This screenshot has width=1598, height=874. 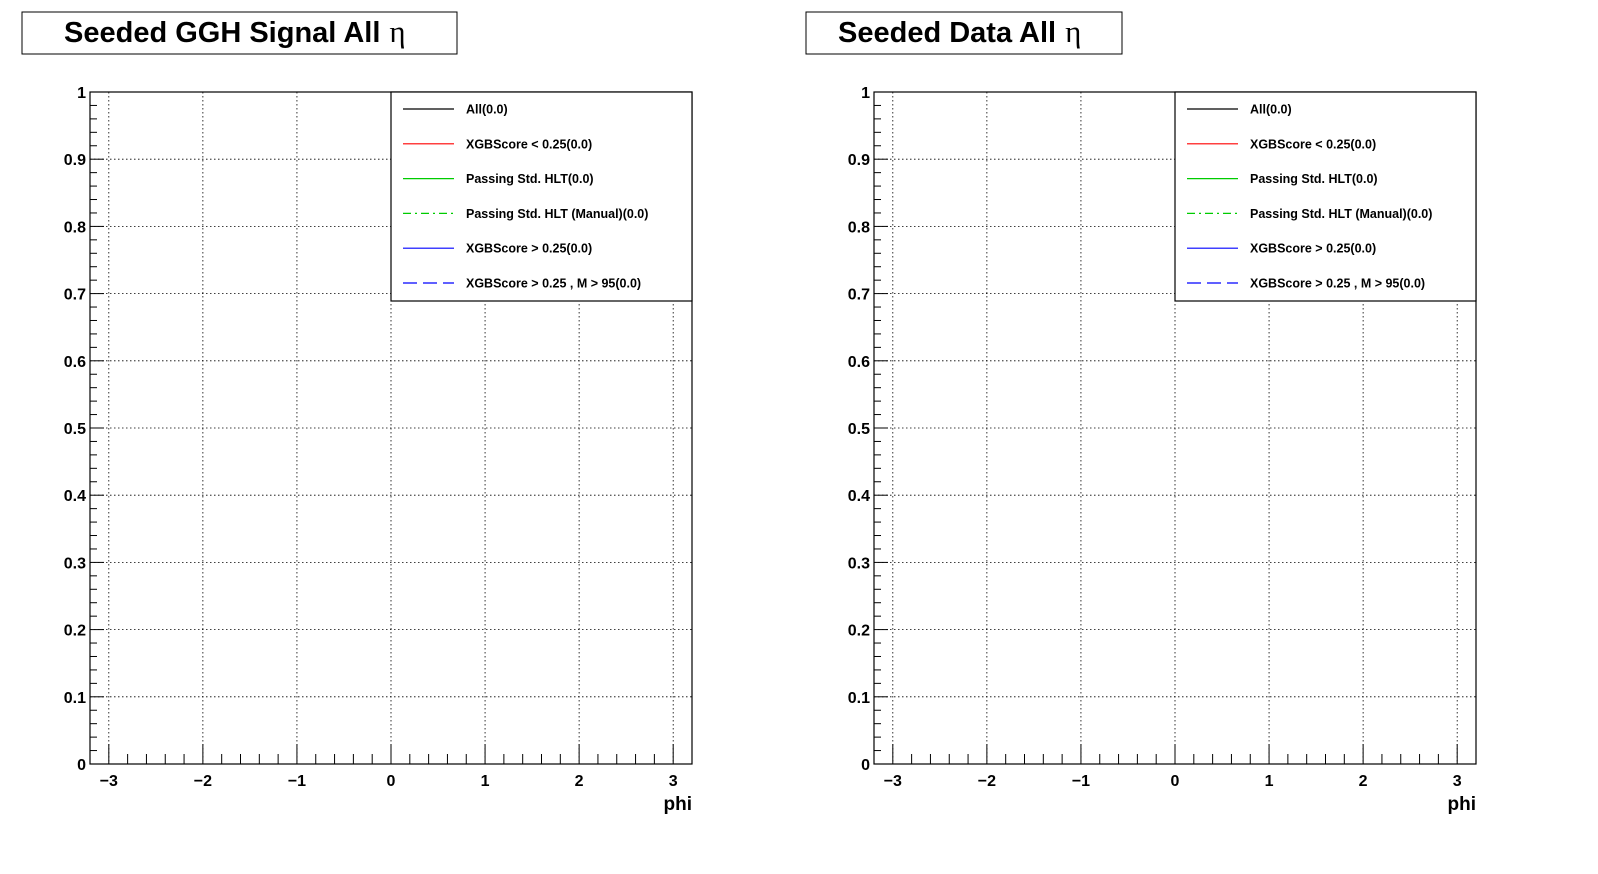 I want to click on panel-title: Seeded Data All η, so click(x=959, y=31).